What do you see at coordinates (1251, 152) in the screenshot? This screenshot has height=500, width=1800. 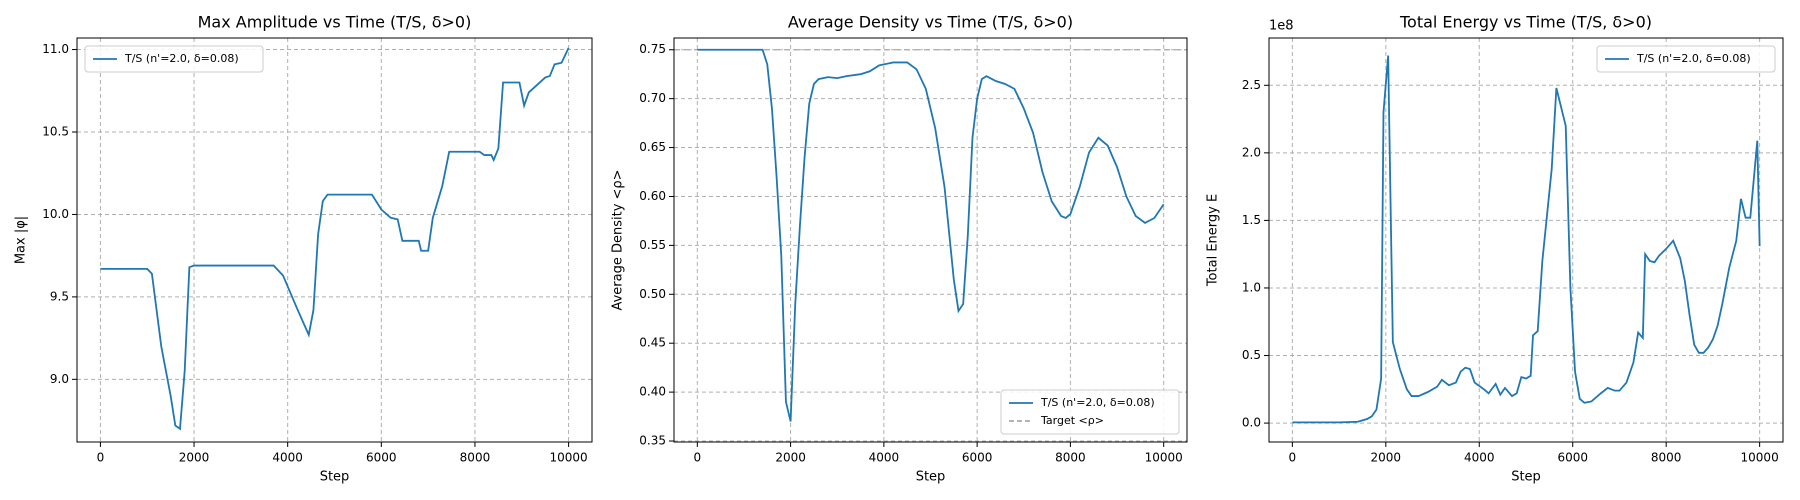 I see `y-tick-label: 2.0` at bounding box center [1251, 152].